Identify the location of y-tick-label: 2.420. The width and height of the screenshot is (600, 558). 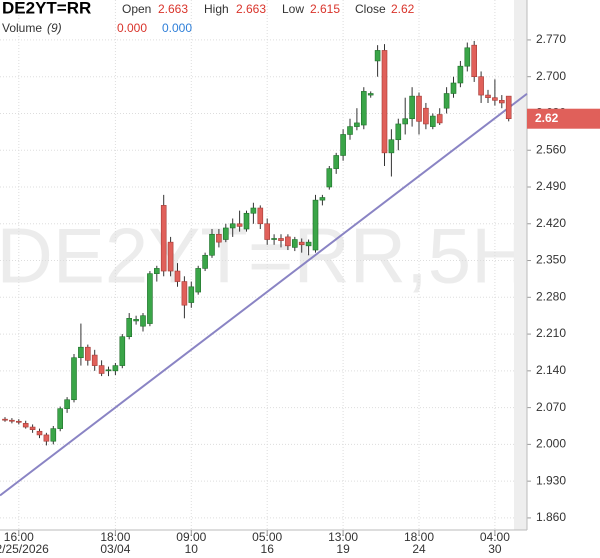
(551, 223).